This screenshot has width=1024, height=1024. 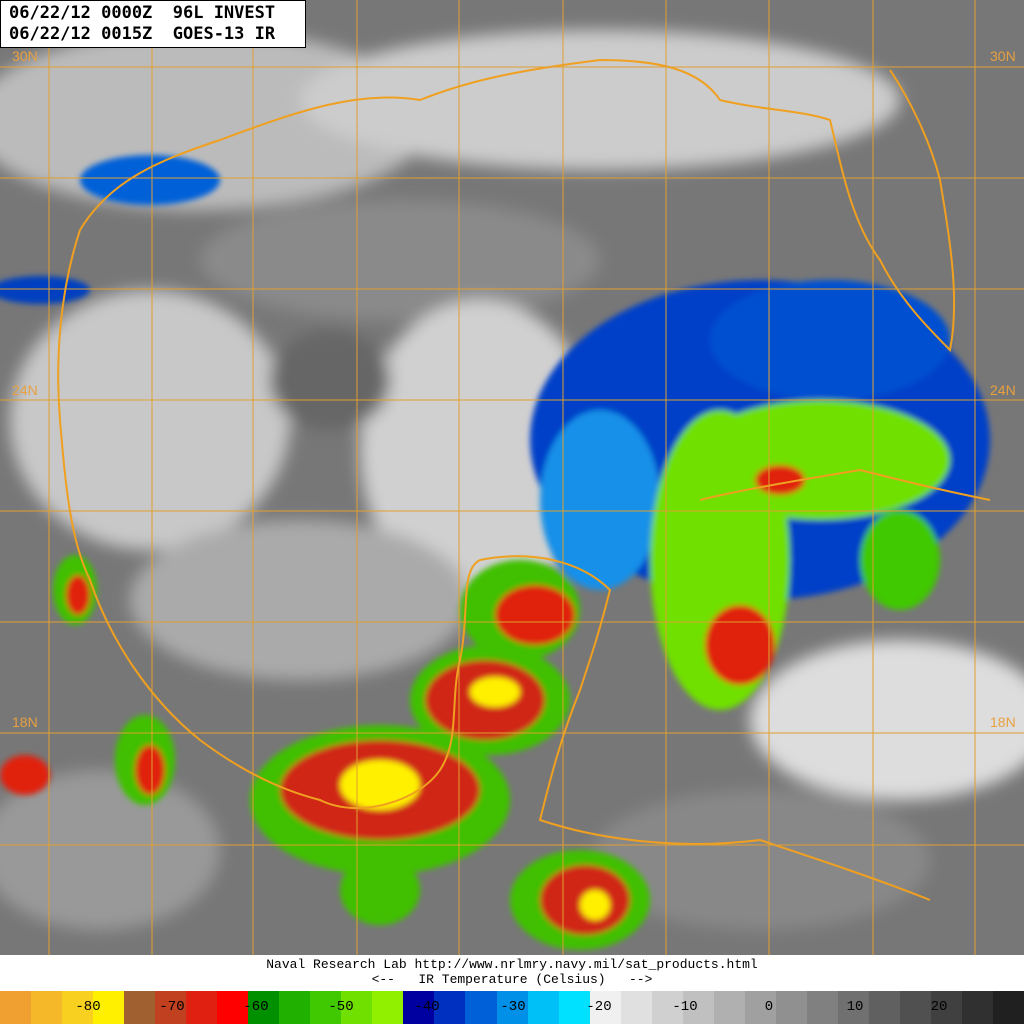 What do you see at coordinates (25, 56) in the screenshot?
I see `lat-label-30n-left: 30N` at bounding box center [25, 56].